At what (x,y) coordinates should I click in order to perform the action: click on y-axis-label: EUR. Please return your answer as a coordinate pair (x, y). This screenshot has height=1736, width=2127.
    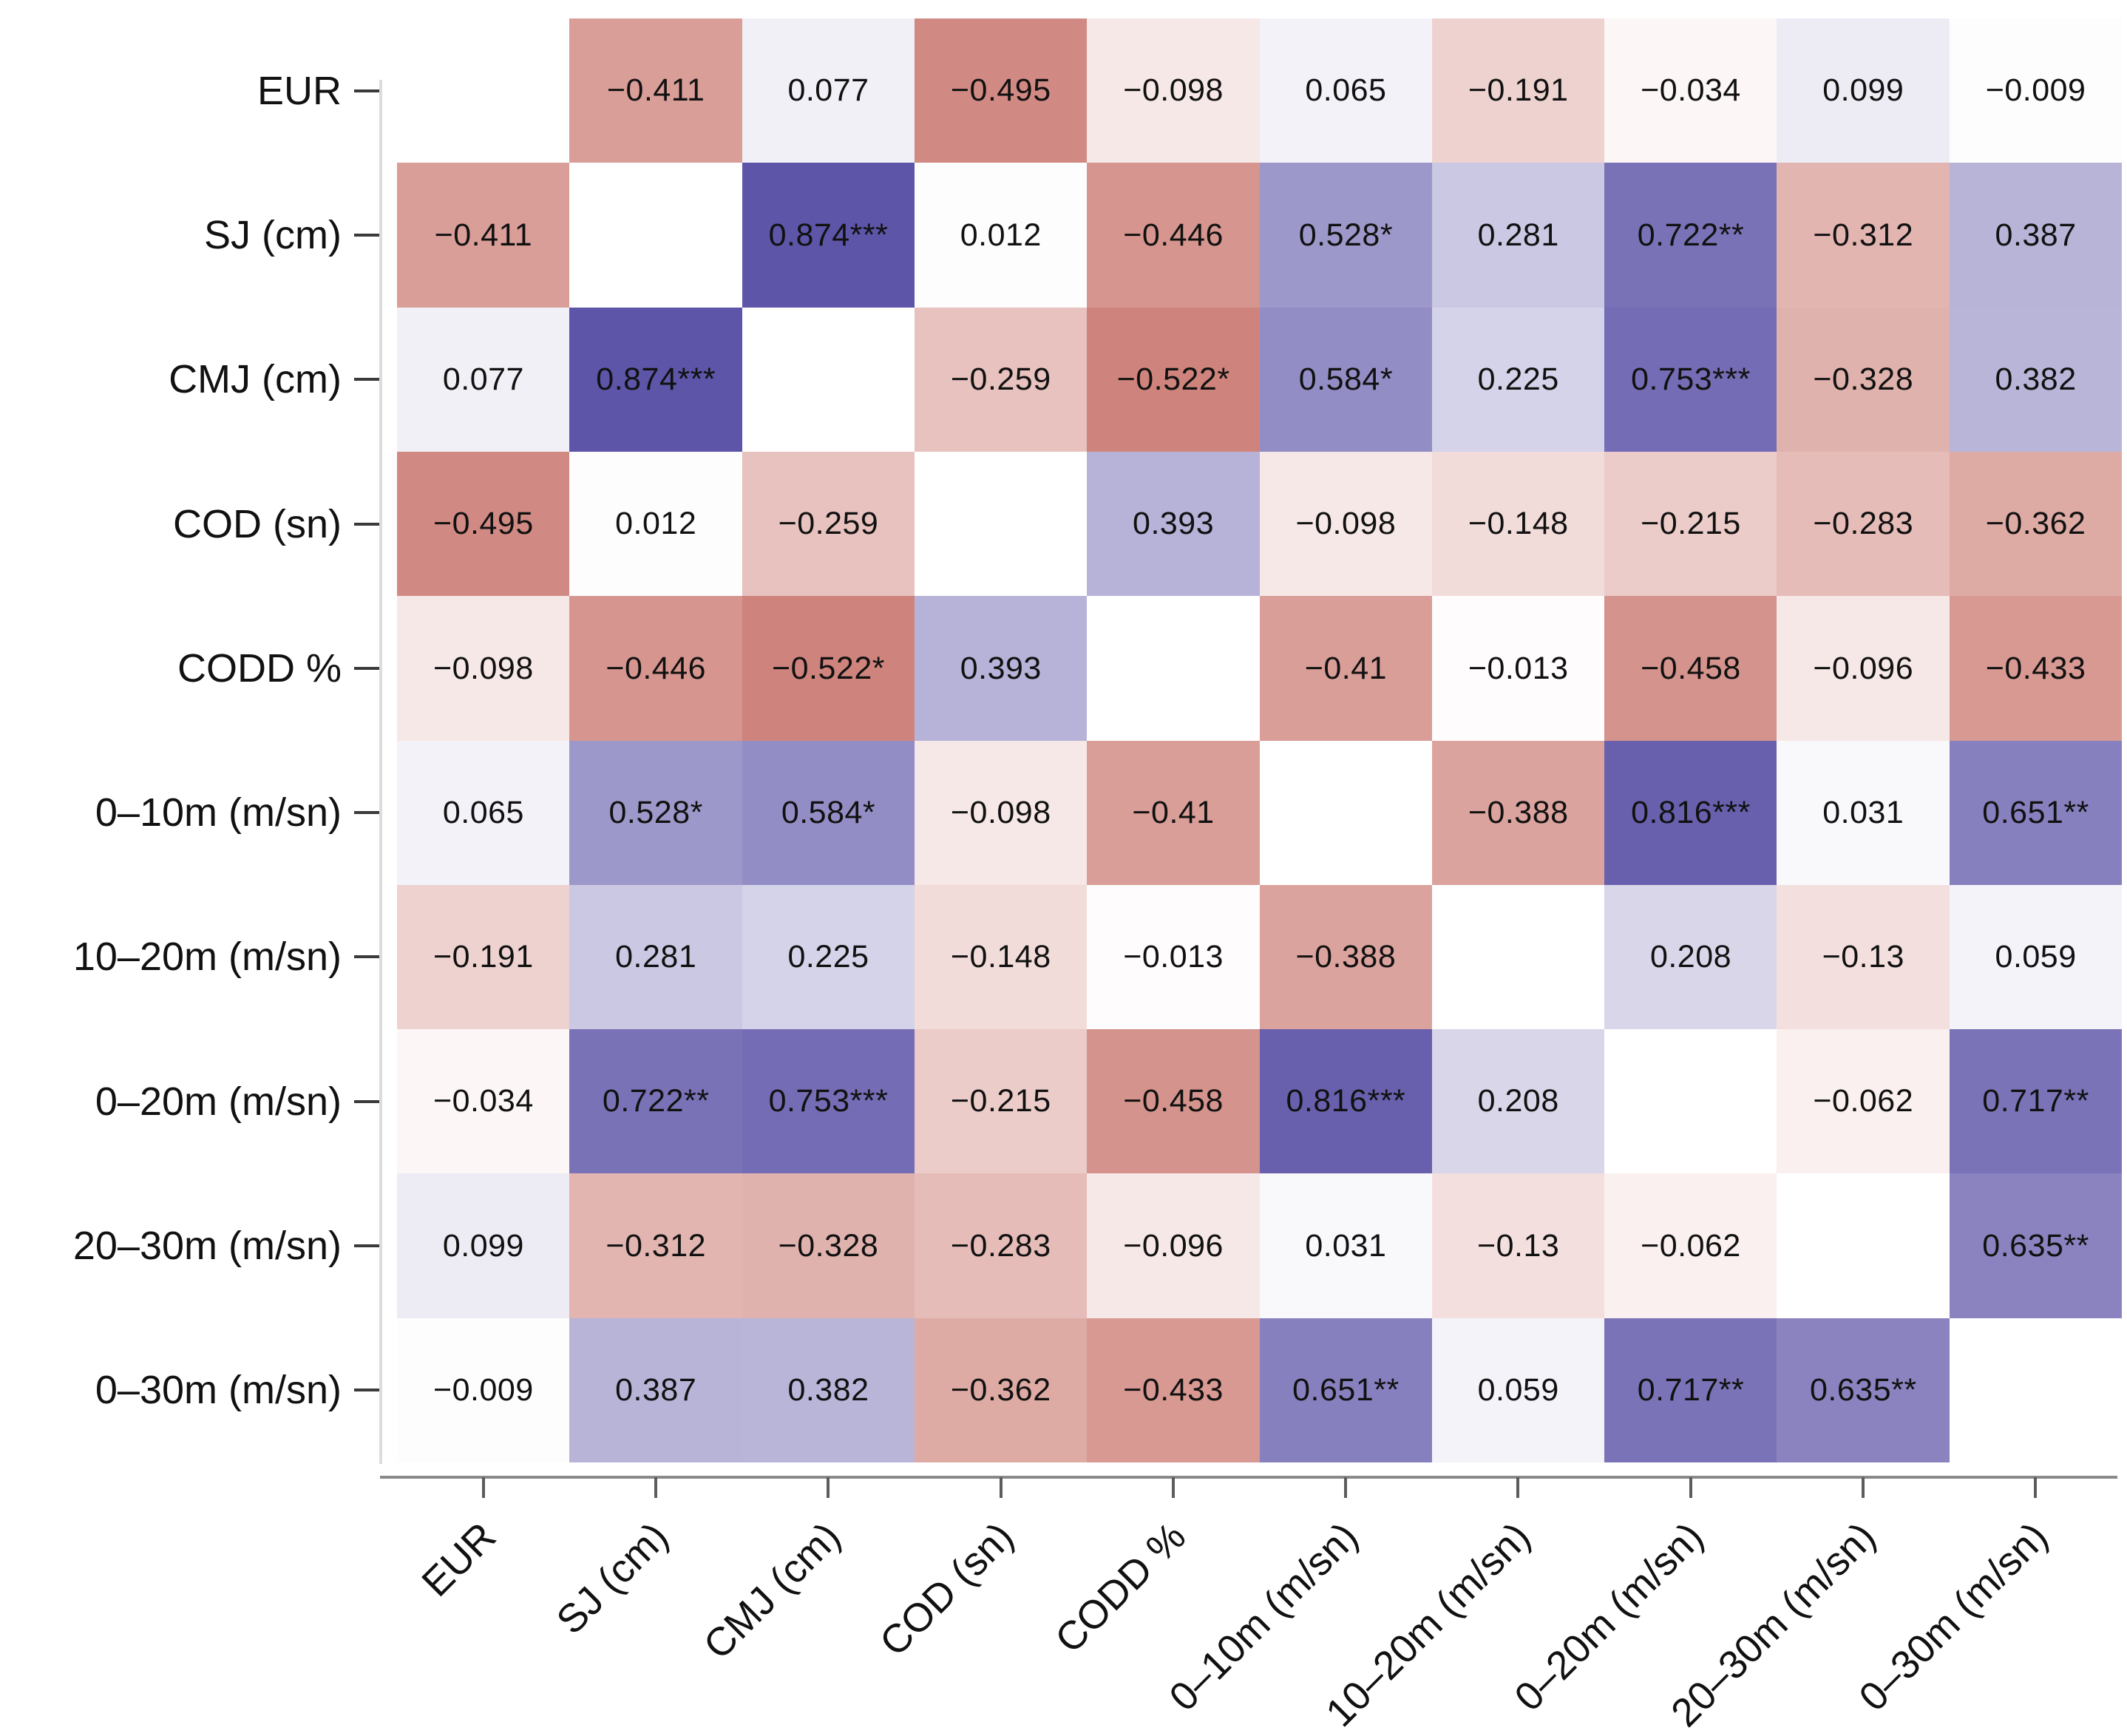
    Looking at the image, I should click on (299, 90).